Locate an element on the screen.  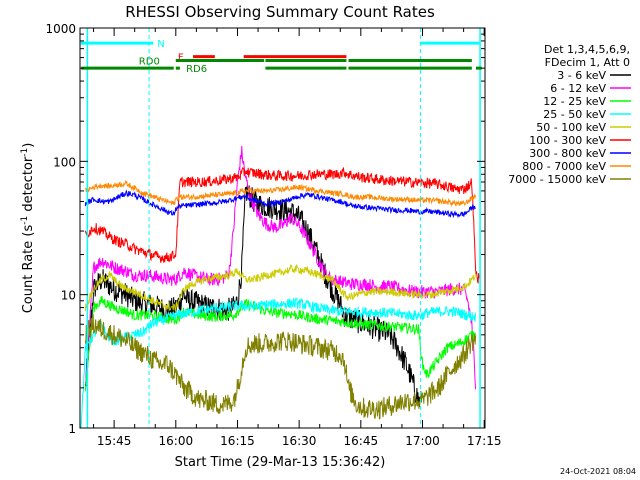
x-tick-label: 16:45 is located at coordinates (361, 441).